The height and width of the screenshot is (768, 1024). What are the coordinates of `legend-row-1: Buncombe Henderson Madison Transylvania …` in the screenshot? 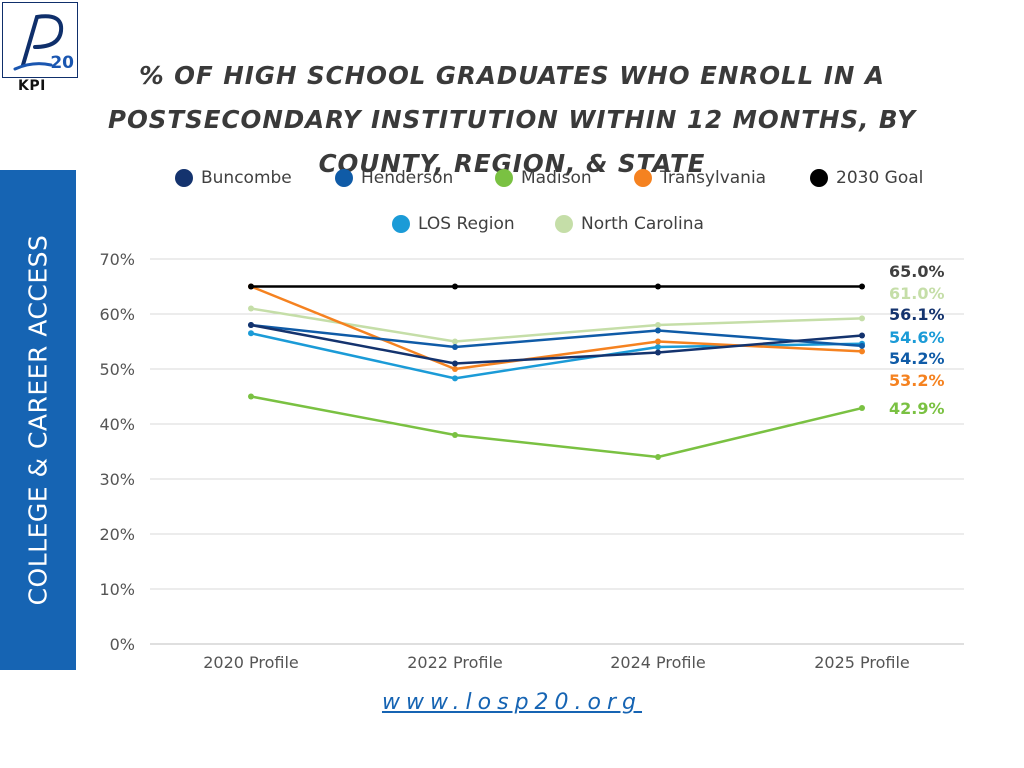 It's located at (530, 178).